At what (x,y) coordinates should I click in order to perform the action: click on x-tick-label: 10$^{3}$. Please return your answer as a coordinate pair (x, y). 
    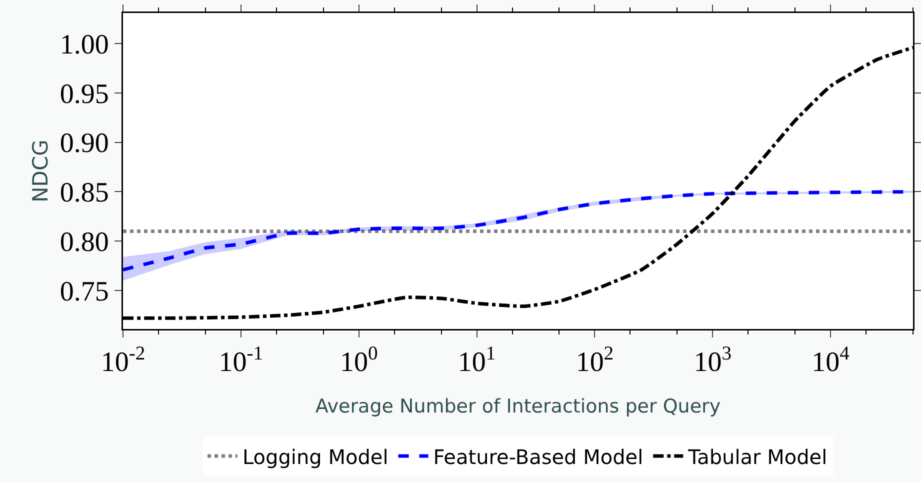
    Looking at the image, I should click on (713, 360).